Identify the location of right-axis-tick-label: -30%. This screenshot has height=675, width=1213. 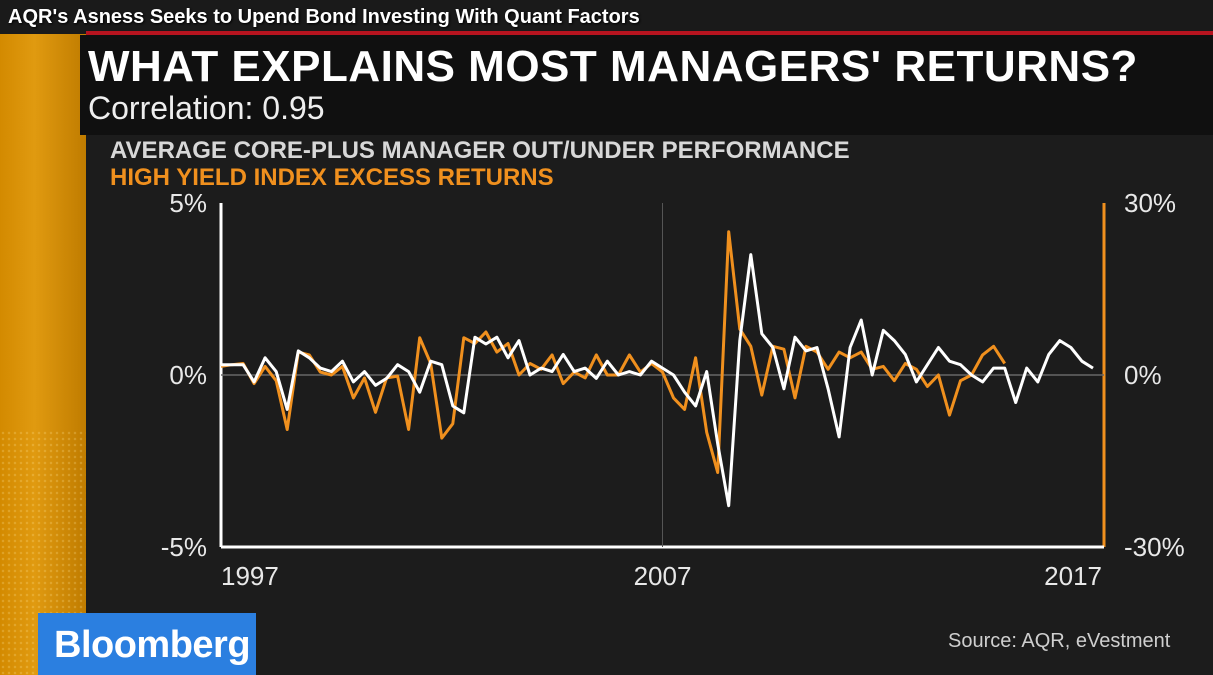
(1154, 547).